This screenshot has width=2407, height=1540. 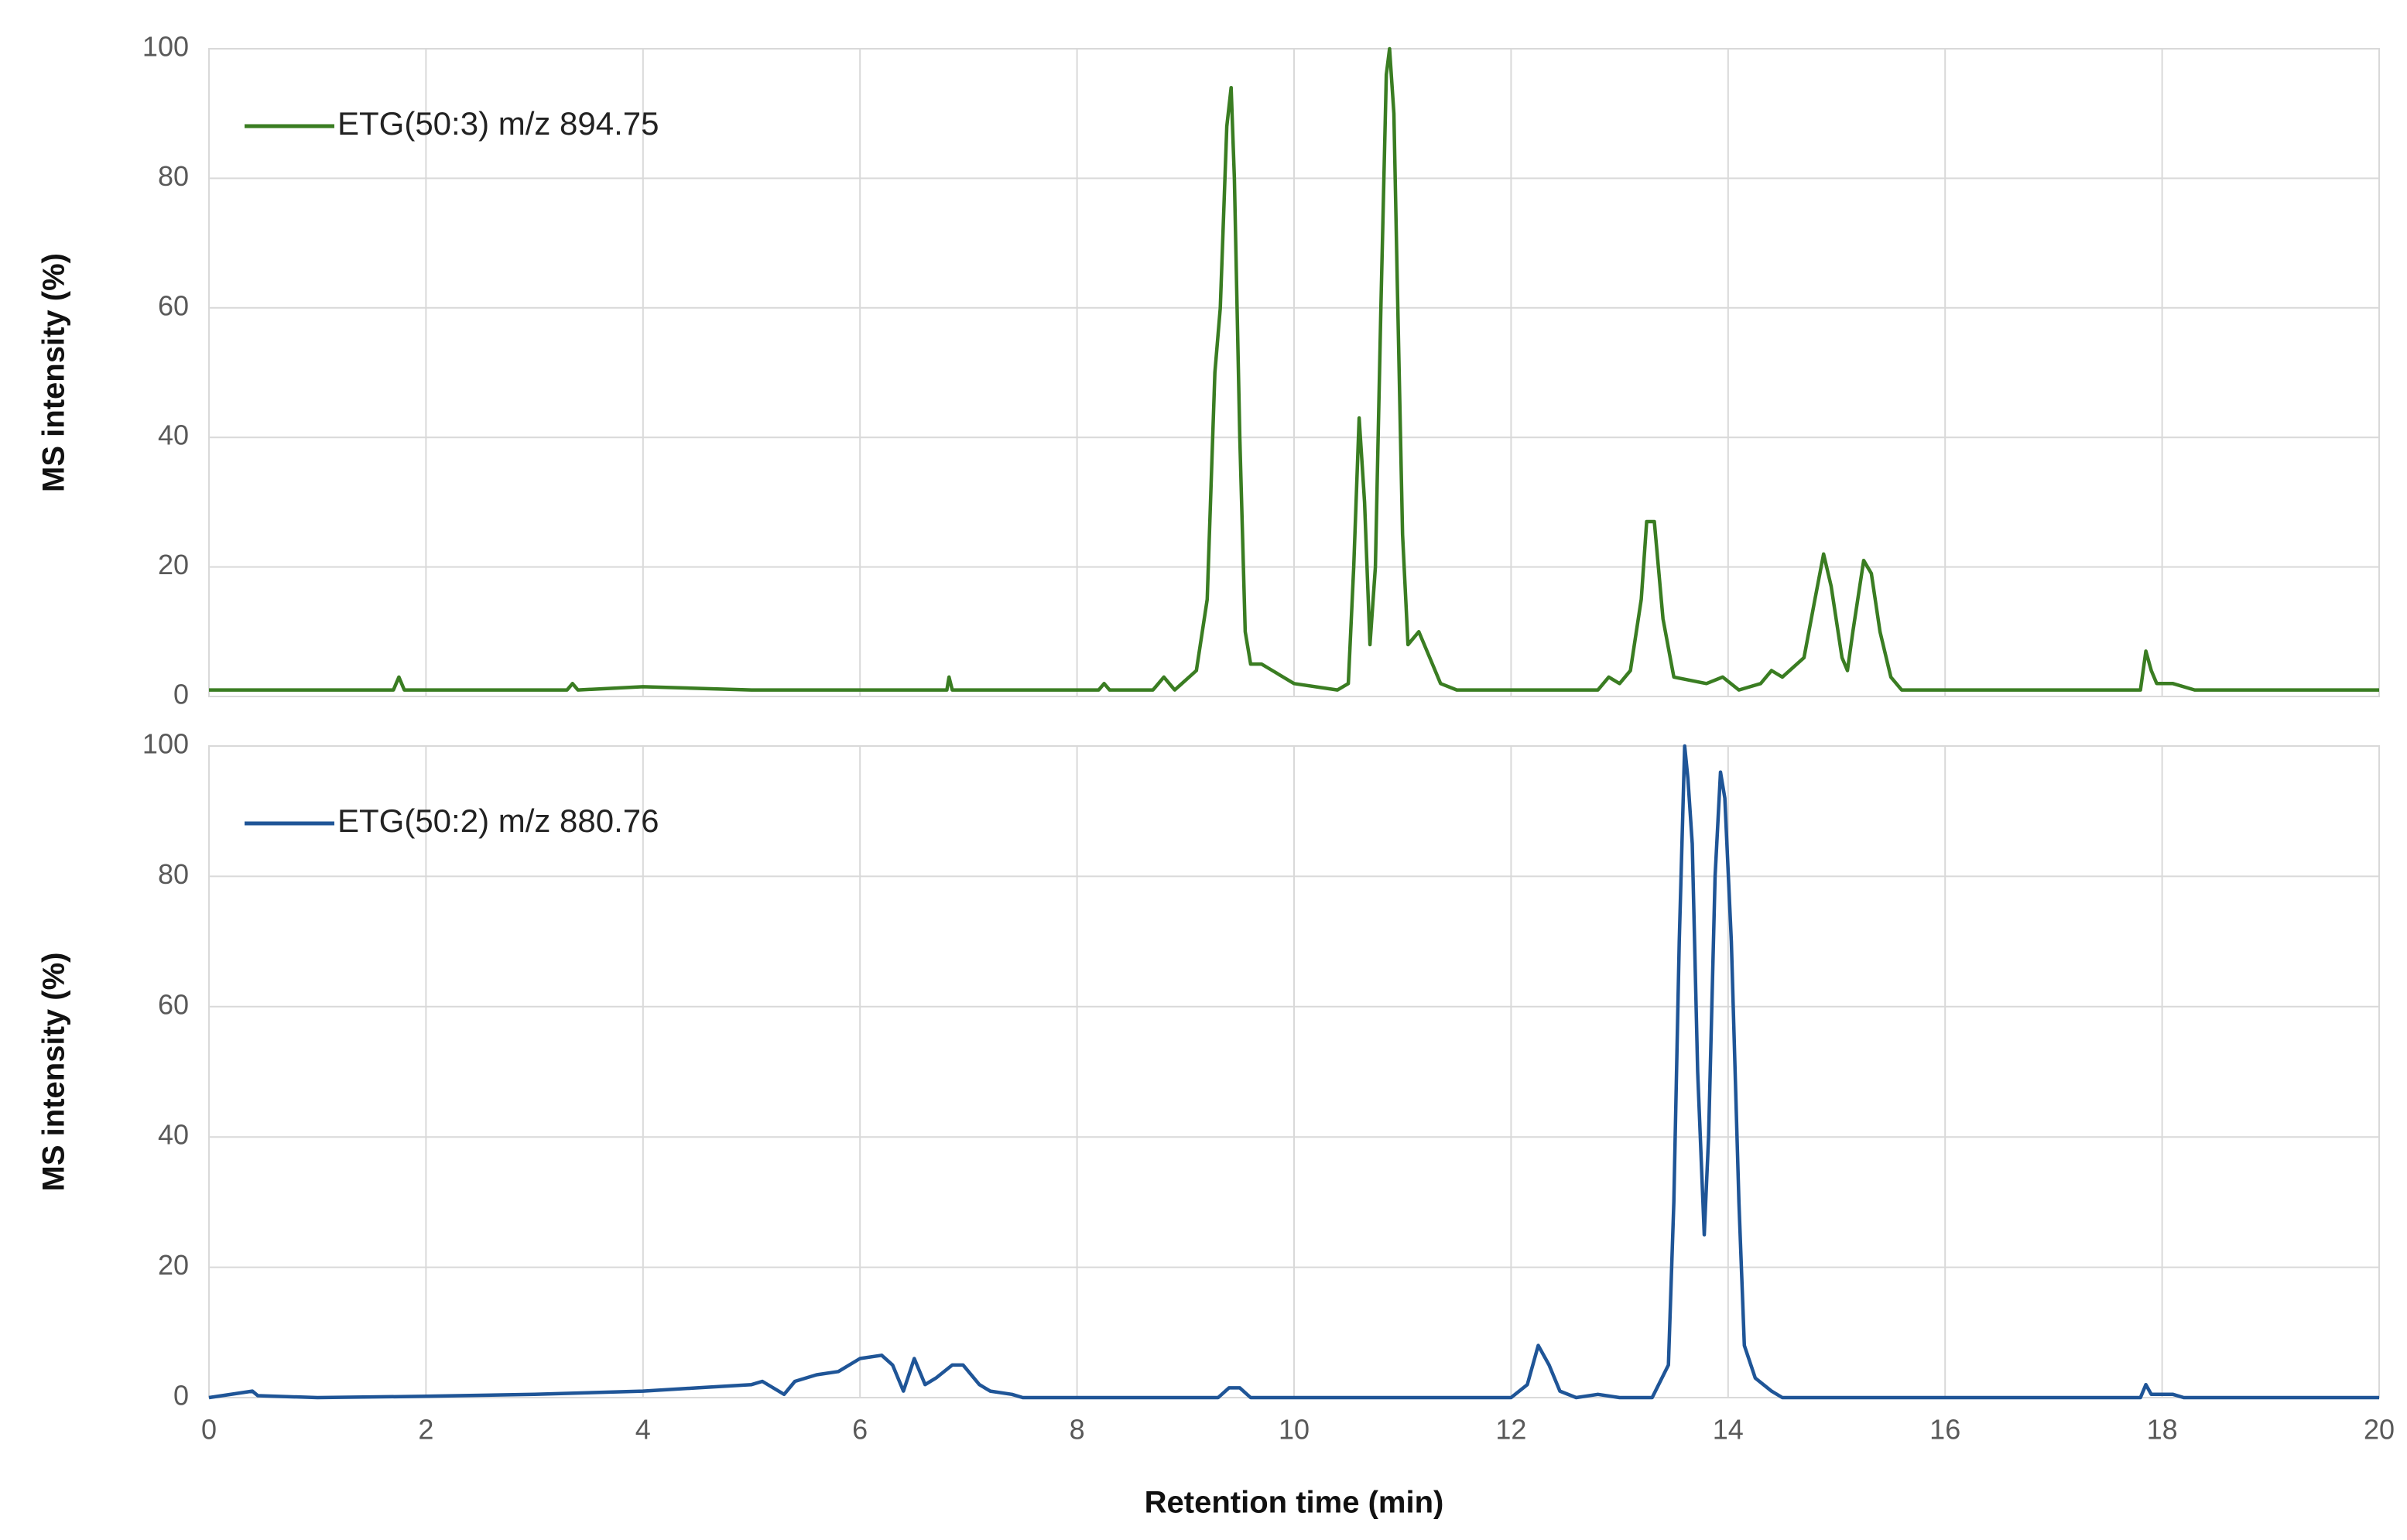 What do you see at coordinates (643, 1430) in the screenshot?
I see `x-tick-label: 4` at bounding box center [643, 1430].